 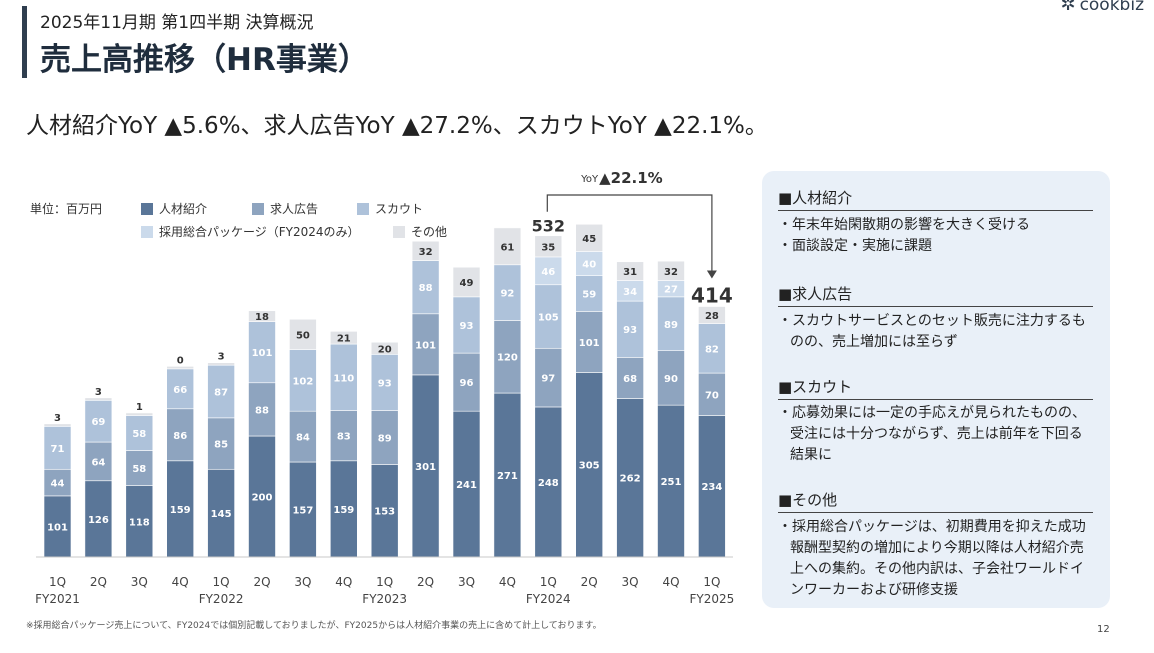 What do you see at coordinates (24, 42) in the screenshot?
I see `title-accent-bar` at bounding box center [24, 42].